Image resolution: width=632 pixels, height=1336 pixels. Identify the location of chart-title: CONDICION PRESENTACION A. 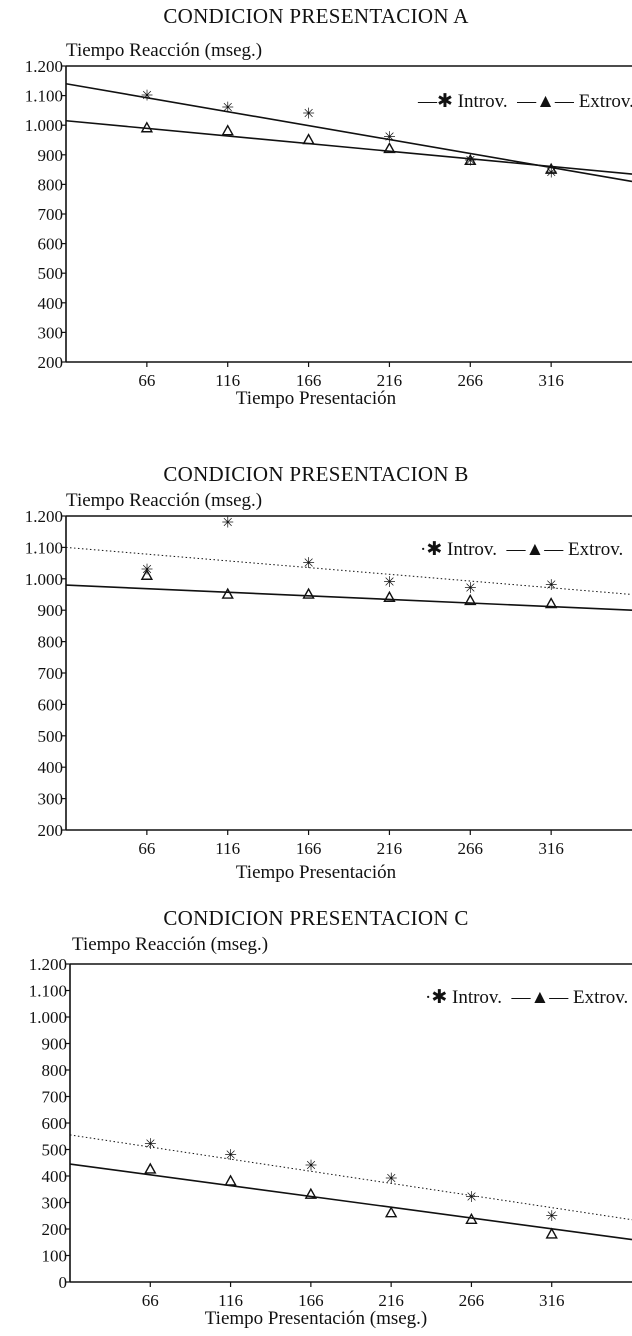
(316, 16).